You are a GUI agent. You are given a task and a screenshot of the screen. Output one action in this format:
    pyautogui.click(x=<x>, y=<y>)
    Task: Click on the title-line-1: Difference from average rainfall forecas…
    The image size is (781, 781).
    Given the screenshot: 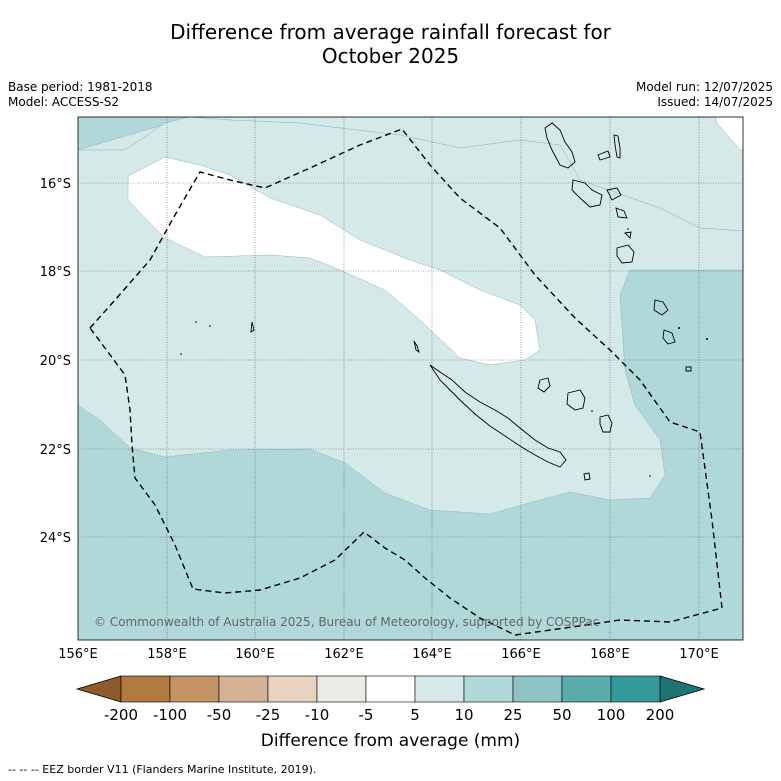 What is the action you would take?
    pyautogui.click(x=390, y=32)
    